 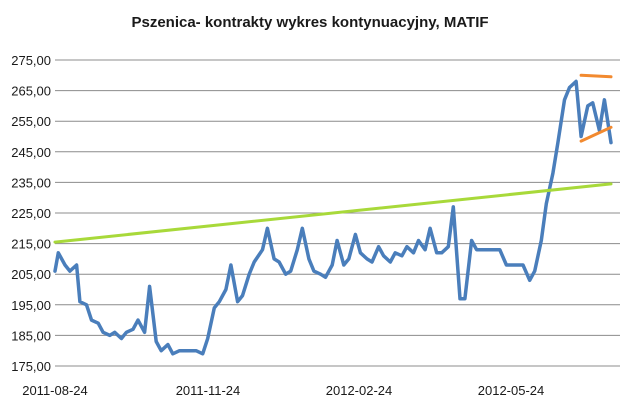 I want to click on y-tick-label: 215,00, so click(x=31, y=244).